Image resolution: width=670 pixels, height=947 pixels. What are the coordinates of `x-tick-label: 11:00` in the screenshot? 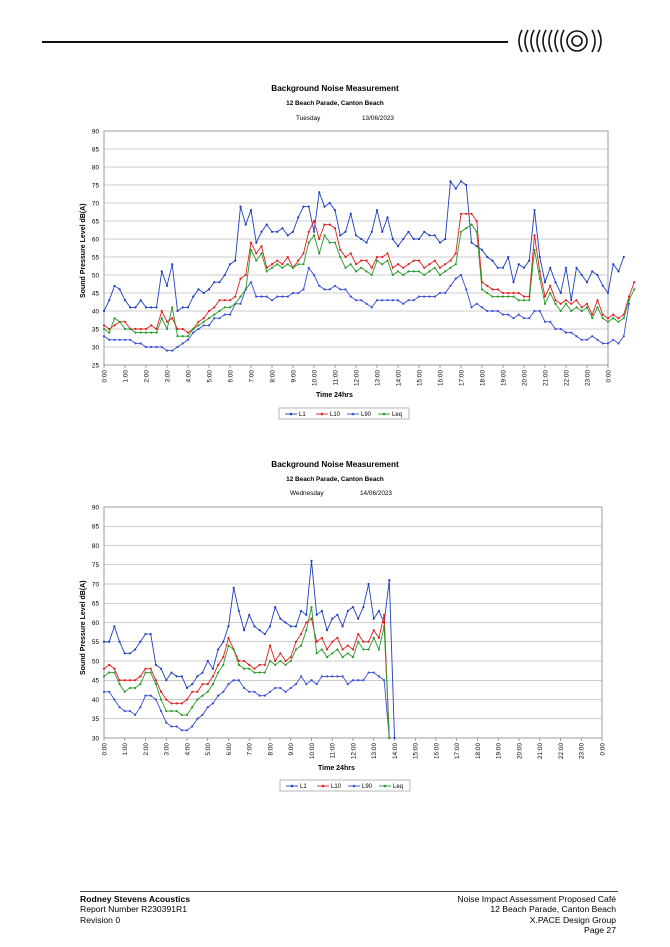 It's located at (333, 751).